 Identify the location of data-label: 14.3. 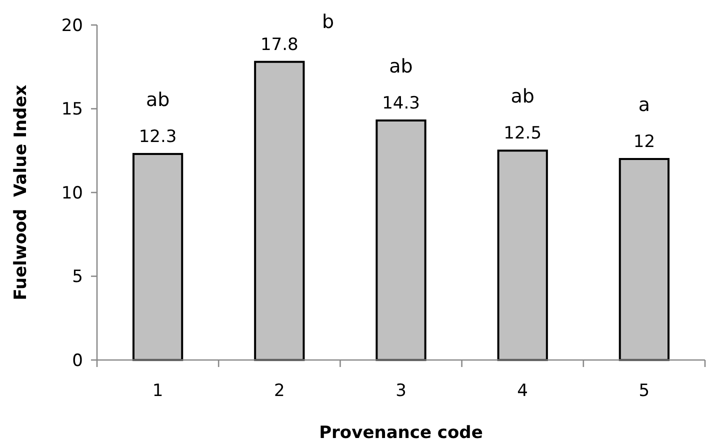
(401, 103).